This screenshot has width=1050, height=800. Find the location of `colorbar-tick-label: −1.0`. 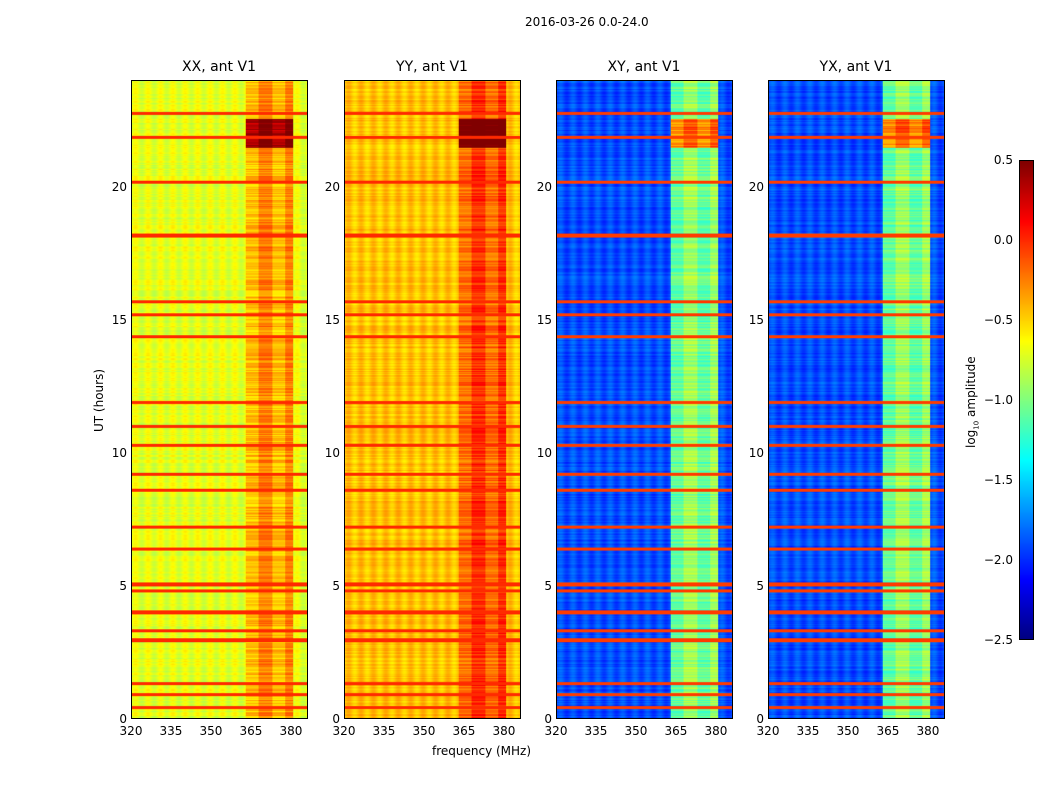

colorbar-tick-label: −1.0 is located at coordinates (998, 400).